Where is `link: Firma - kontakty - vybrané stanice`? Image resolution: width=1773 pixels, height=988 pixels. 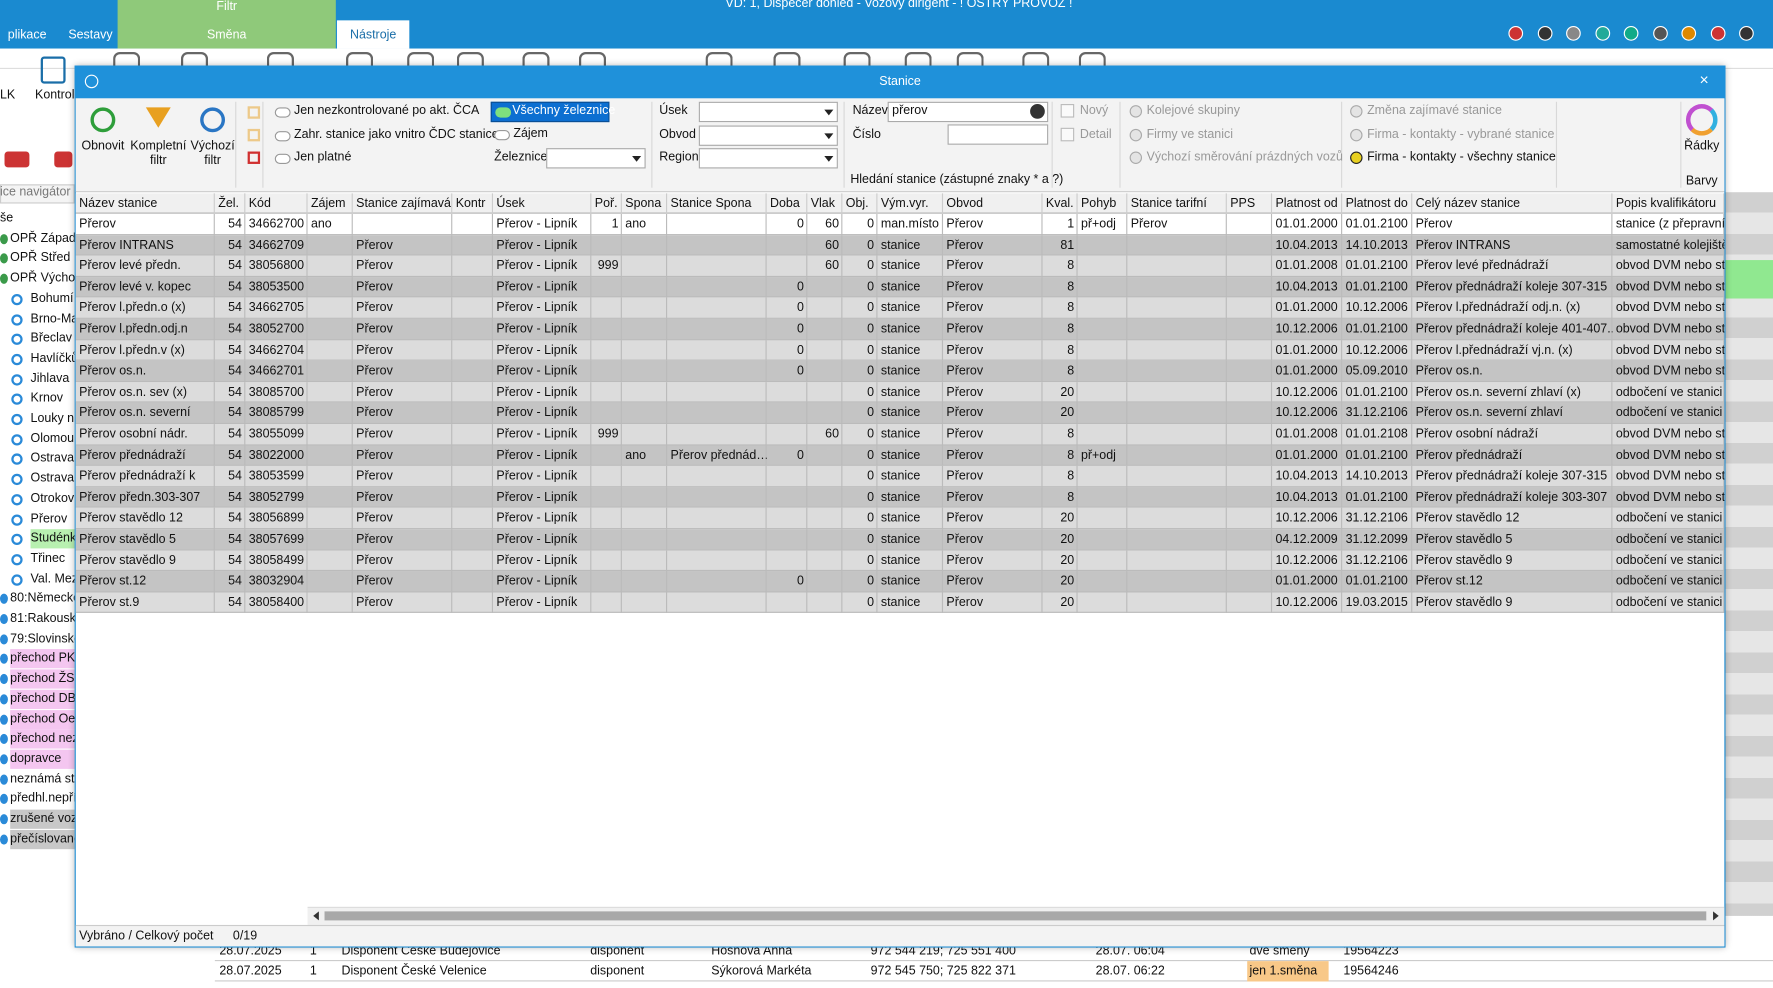
link: Firma - kontakty - vybrané stanice is located at coordinates (1461, 134).